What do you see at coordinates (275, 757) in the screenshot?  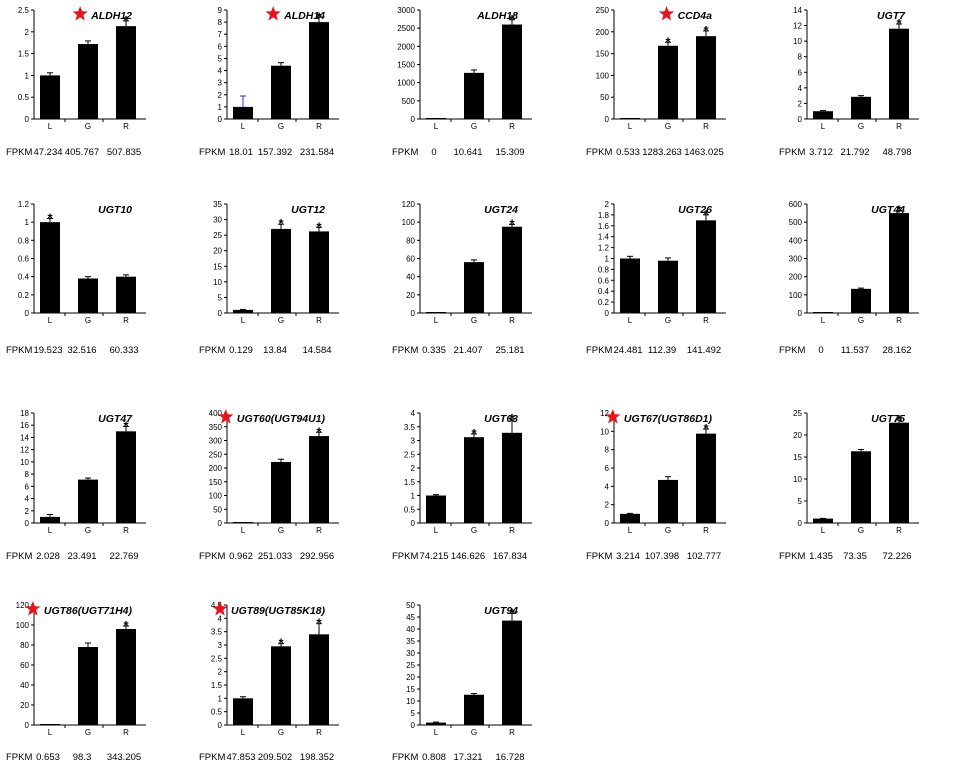 I see `fpkm-value-g: 209.502` at bounding box center [275, 757].